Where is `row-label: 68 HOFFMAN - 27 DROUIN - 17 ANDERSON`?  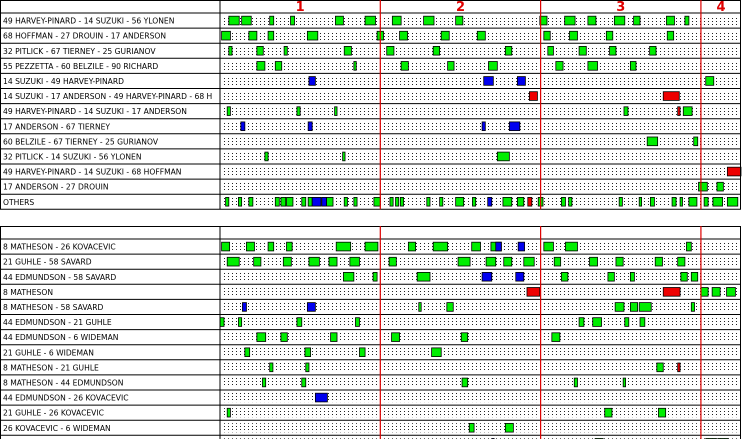 row-label: 68 HOFFMAN - 27 DROUIN - 17 ANDERSON is located at coordinates (84, 36).